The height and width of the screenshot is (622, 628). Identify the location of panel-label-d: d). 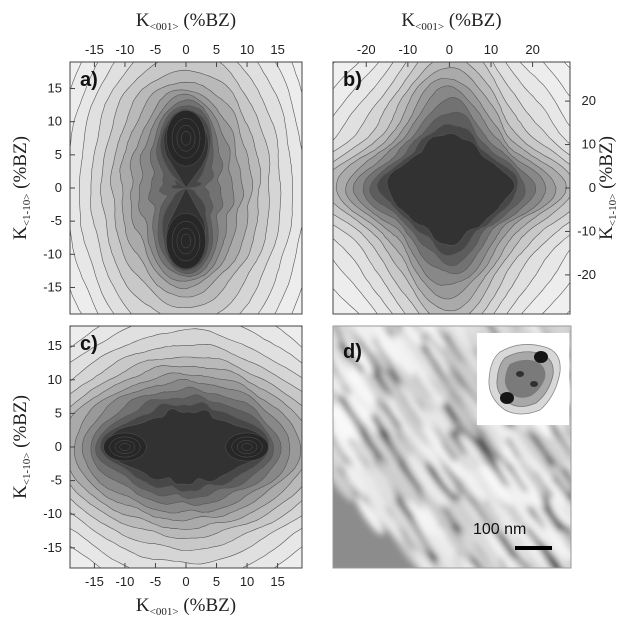
(352, 352).